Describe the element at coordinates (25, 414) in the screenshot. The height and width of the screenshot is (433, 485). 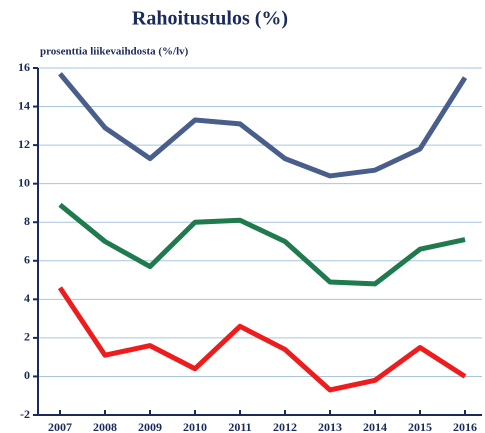
I see `y-tick-label: -2` at that location.